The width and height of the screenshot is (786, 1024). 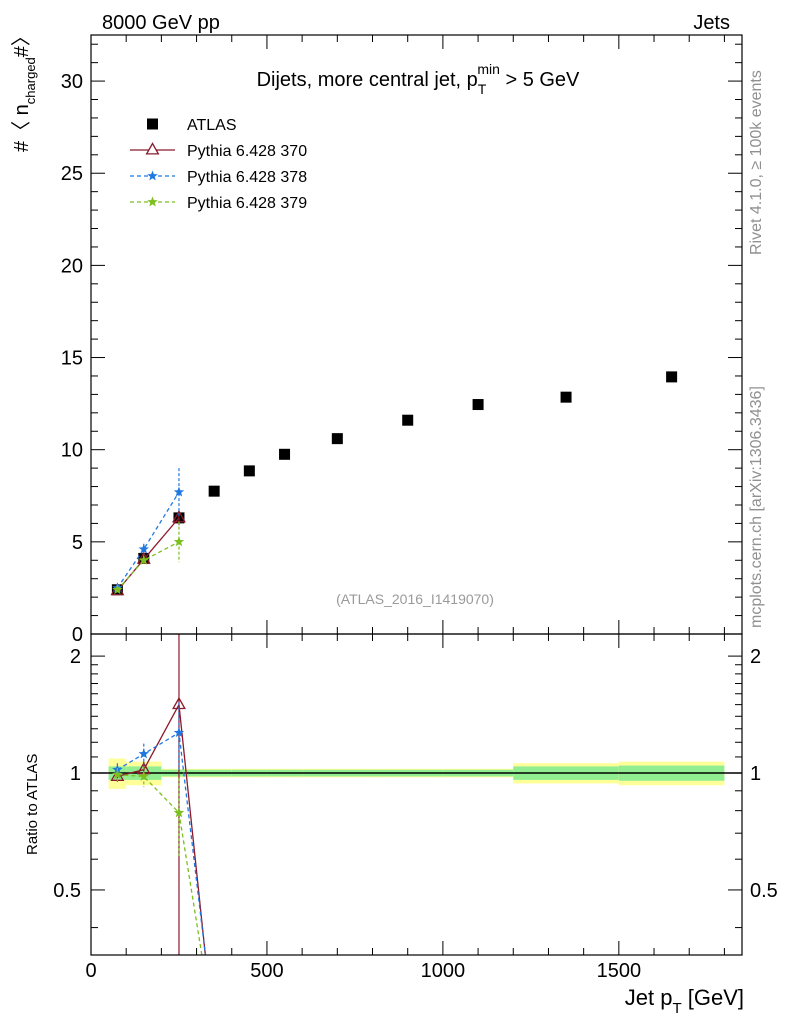 What do you see at coordinates (247, 151) in the screenshot?
I see `legend-label: Pythia 6.428 370` at bounding box center [247, 151].